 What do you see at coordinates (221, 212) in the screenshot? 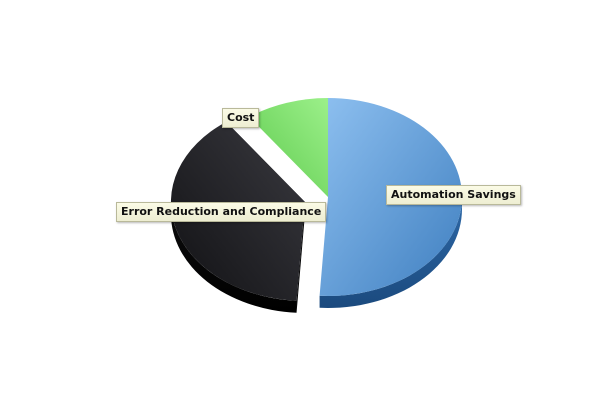
I see `slice-label-error-reduction-and-compliance: Error Reduction and Compliance` at bounding box center [221, 212].